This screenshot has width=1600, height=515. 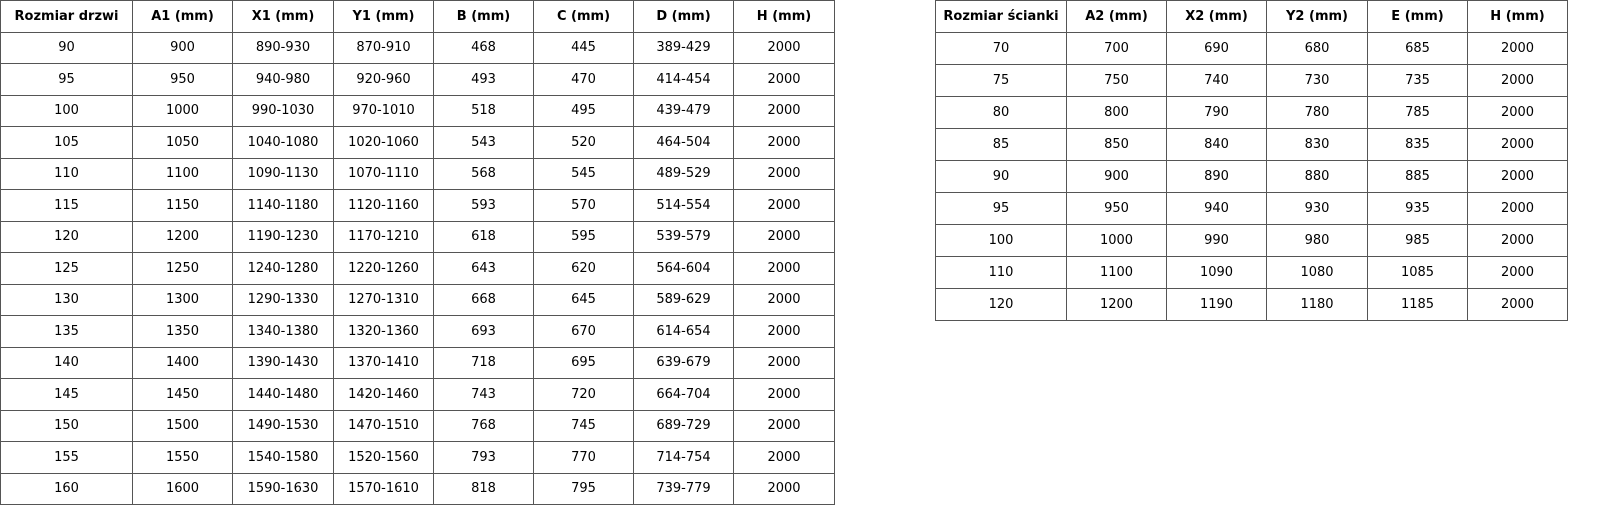 I want to click on table-cell: 464-504, so click(x=683, y=142).